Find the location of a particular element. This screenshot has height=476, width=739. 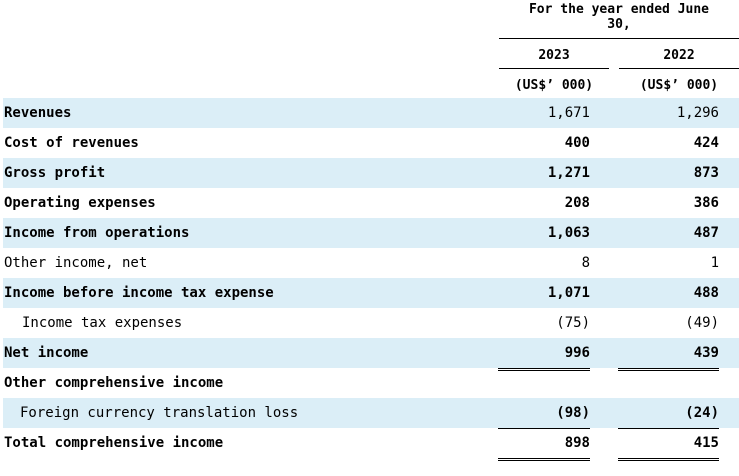

value-2023: 1,071 is located at coordinates (568, 293).